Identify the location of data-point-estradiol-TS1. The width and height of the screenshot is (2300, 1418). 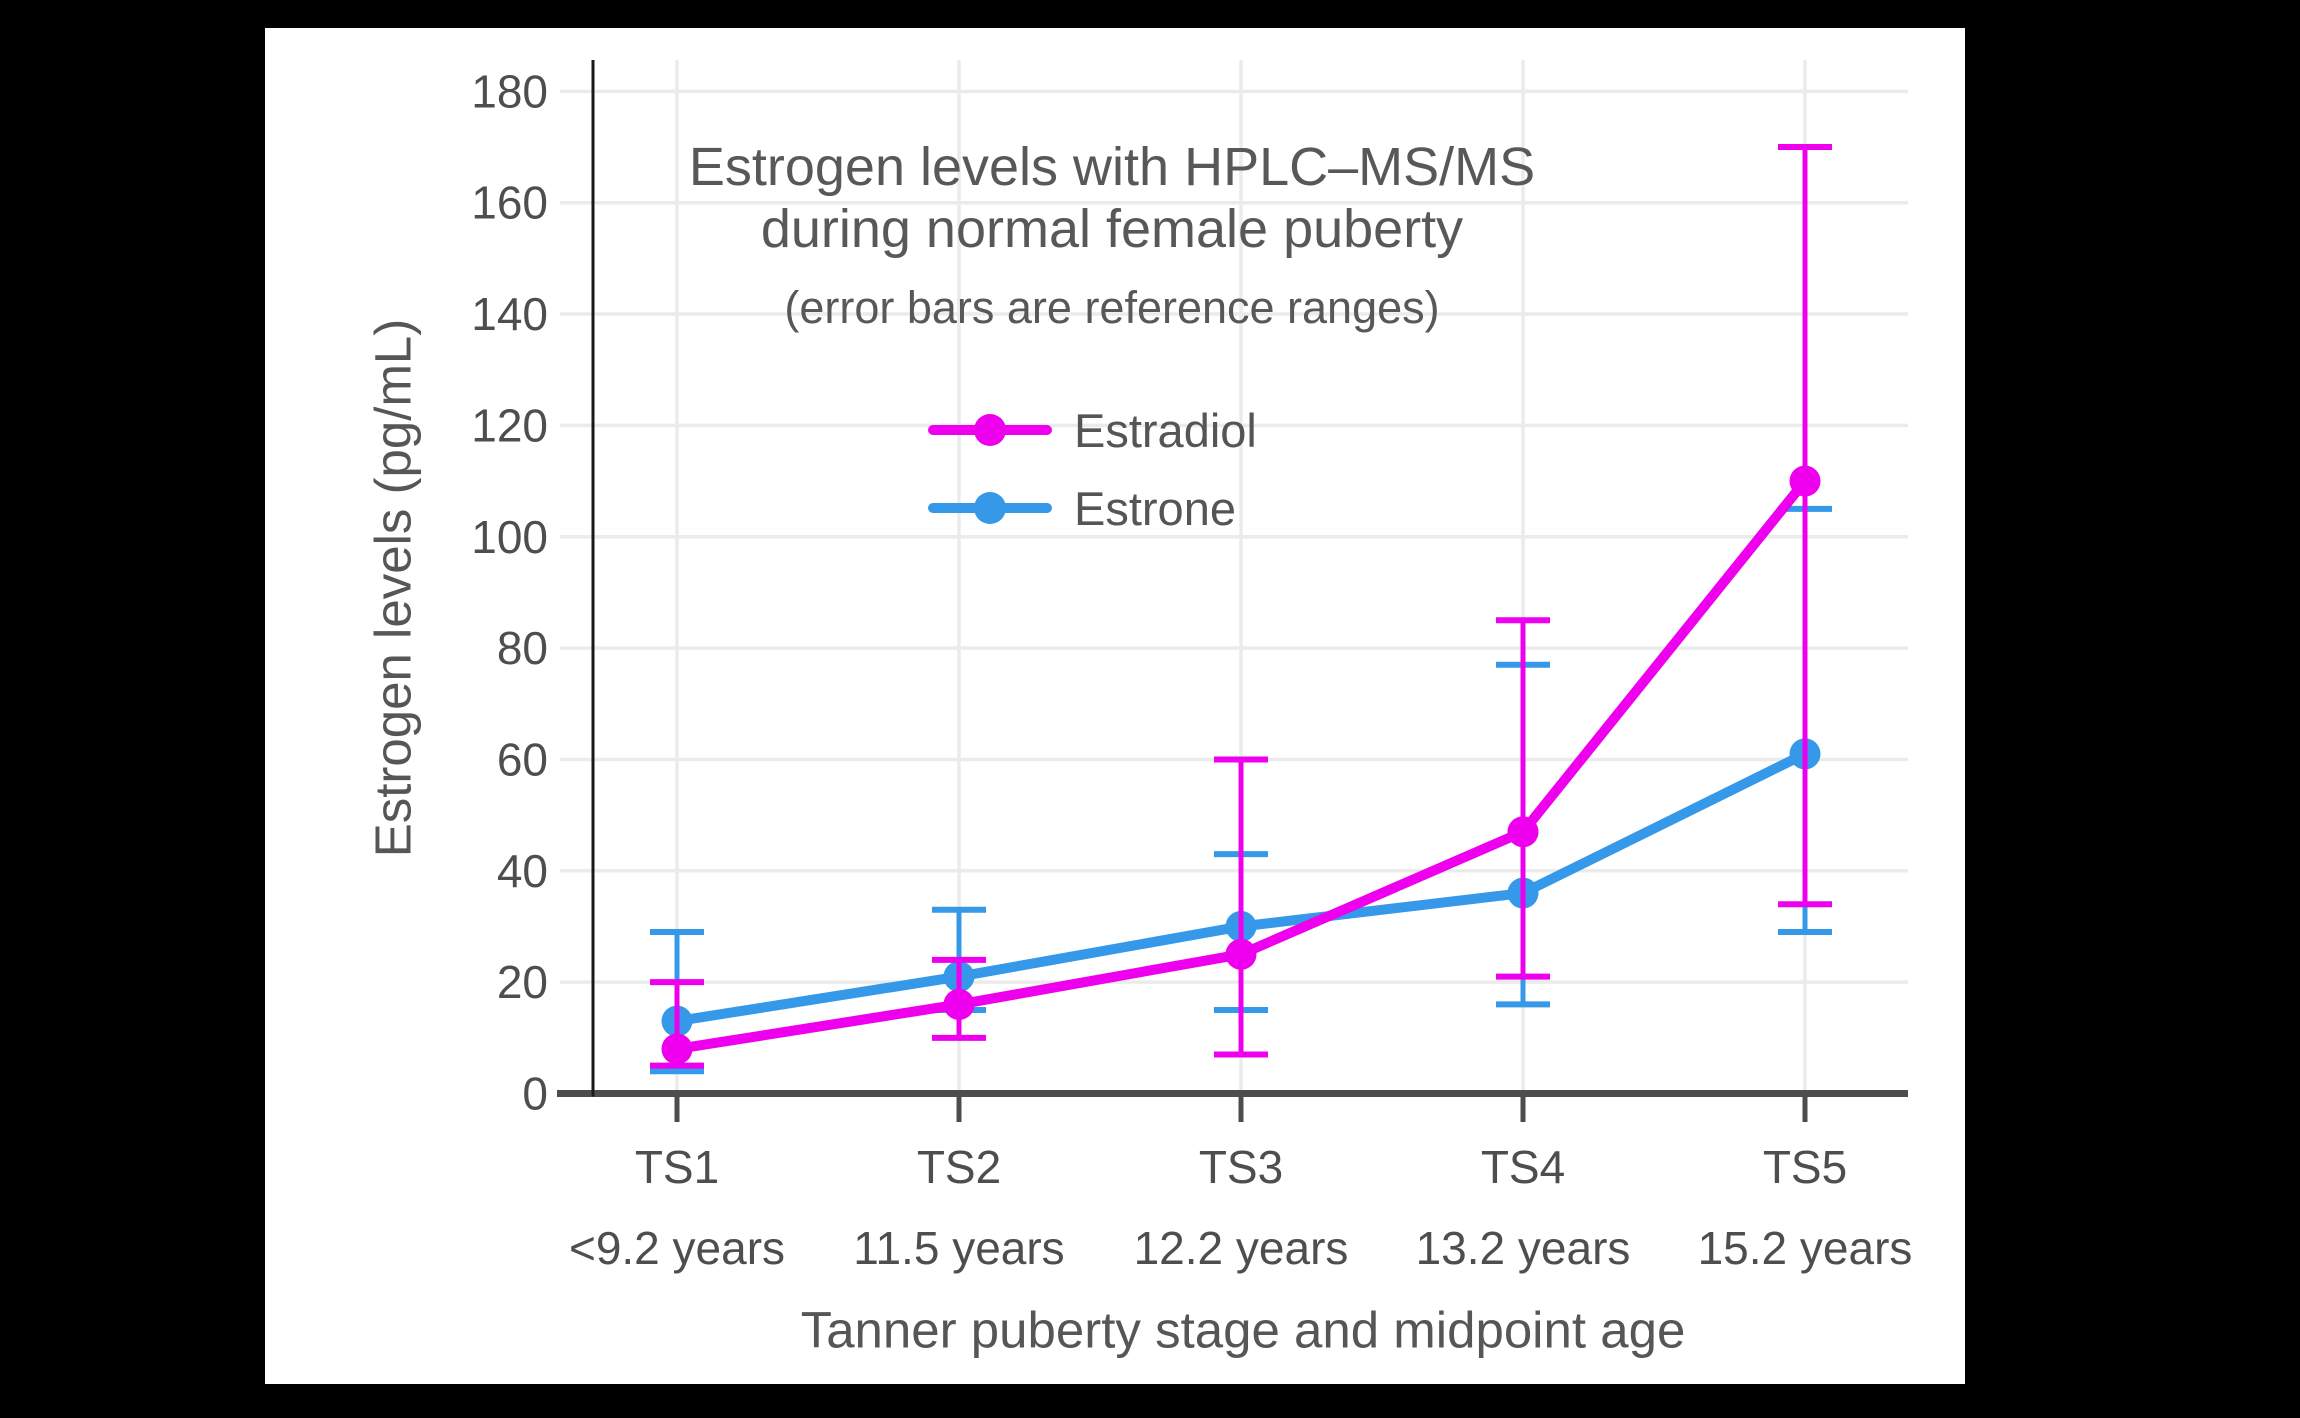
(677, 1049).